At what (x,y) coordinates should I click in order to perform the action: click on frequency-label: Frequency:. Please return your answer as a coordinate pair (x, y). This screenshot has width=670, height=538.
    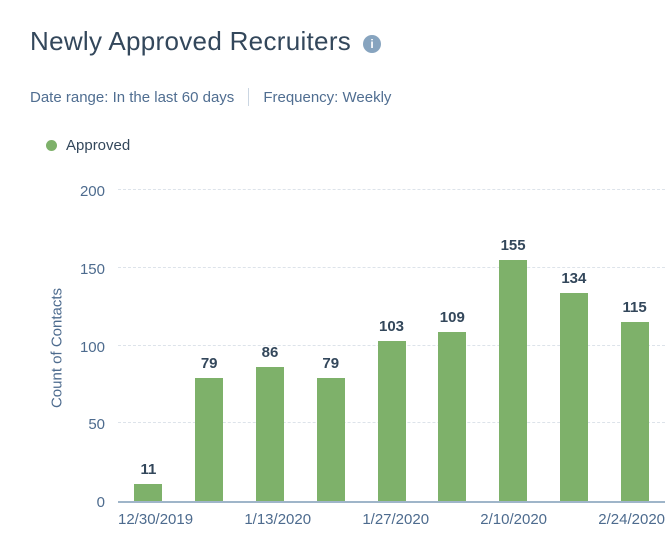
    Looking at the image, I should click on (303, 97).